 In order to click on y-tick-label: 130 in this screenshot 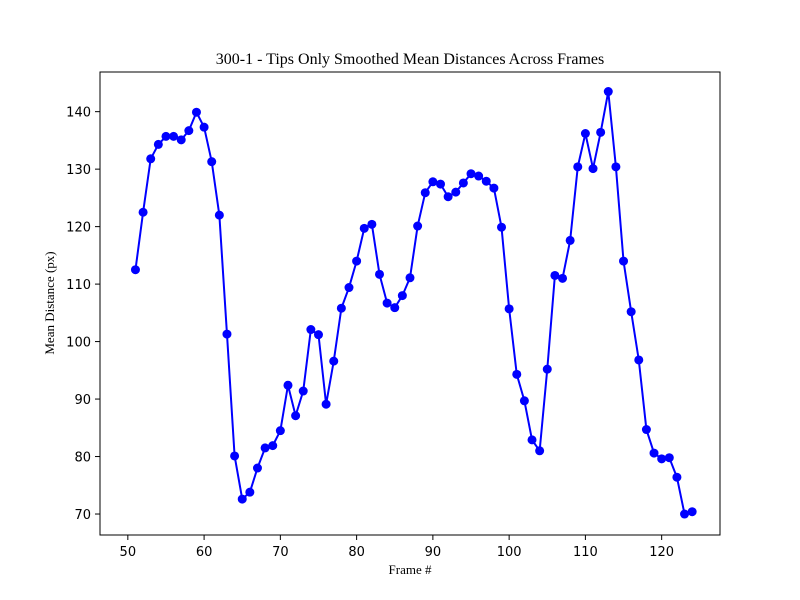, I will do `click(78, 170)`.